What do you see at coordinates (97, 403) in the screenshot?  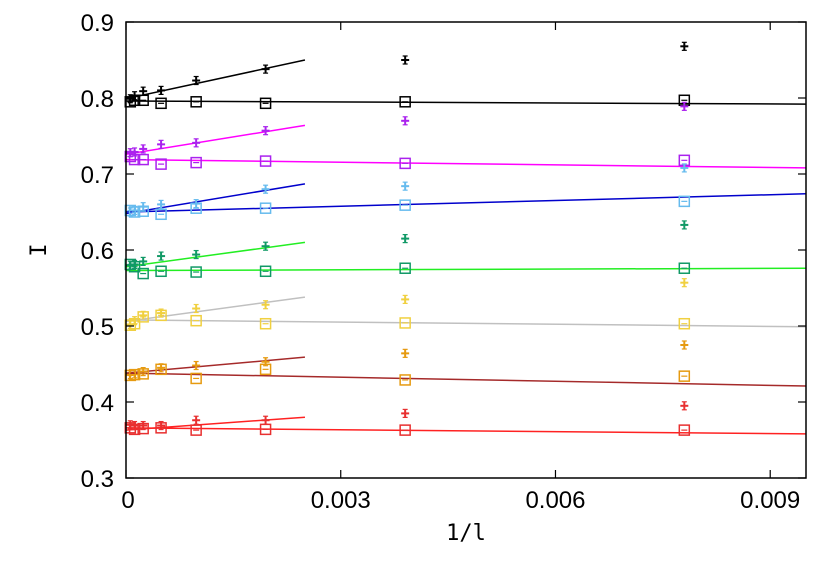 I see `y-tick-label: 0.4` at bounding box center [97, 403].